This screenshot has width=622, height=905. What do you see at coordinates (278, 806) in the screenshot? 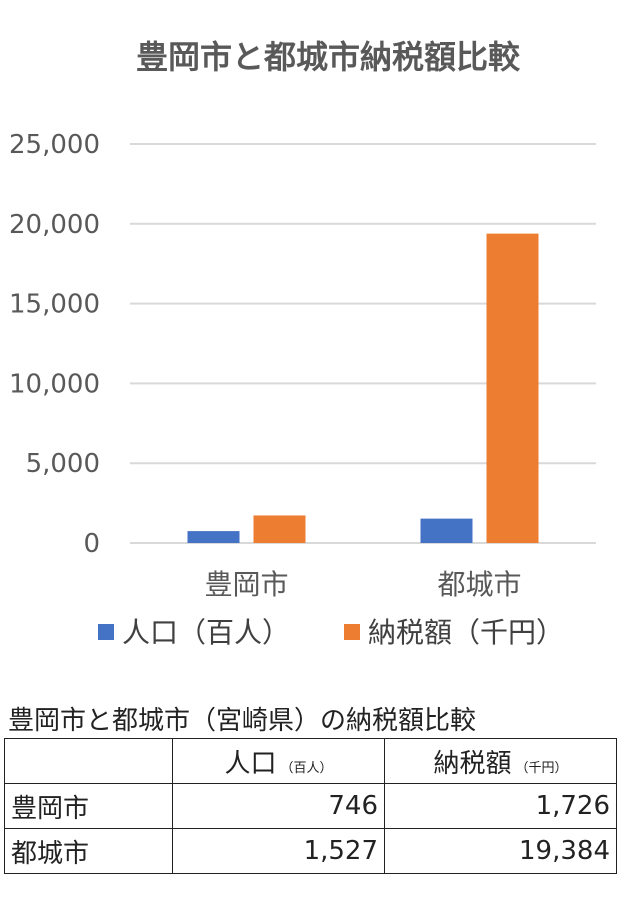
I see `table-cell-population: 746` at bounding box center [278, 806].